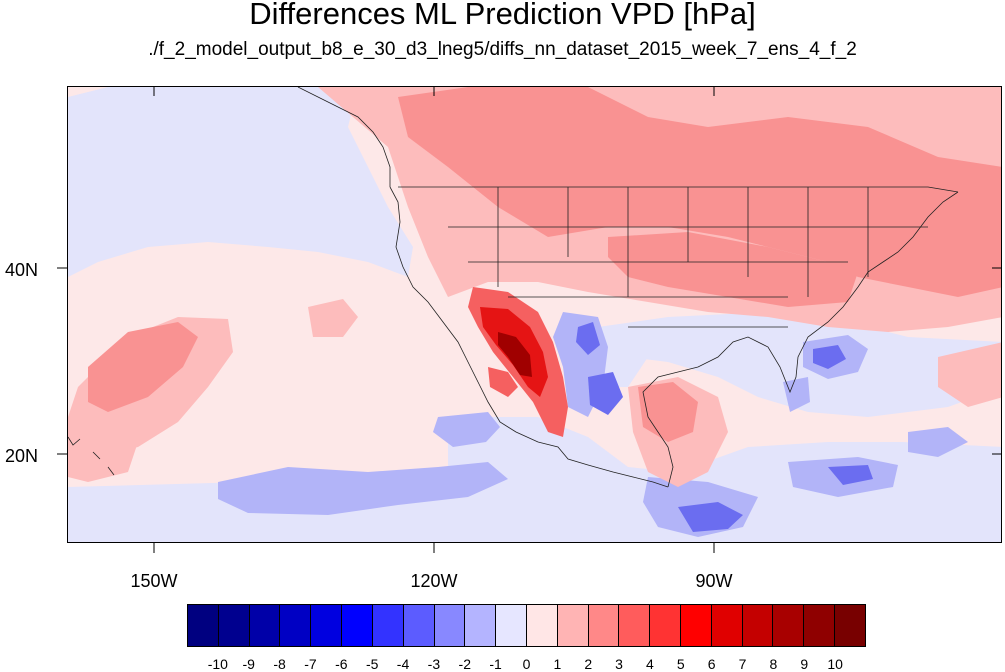 This screenshot has height=672, width=1005. What do you see at coordinates (588, 664) in the screenshot?
I see `colorbar-tick-label: 2` at bounding box center [588, 664].